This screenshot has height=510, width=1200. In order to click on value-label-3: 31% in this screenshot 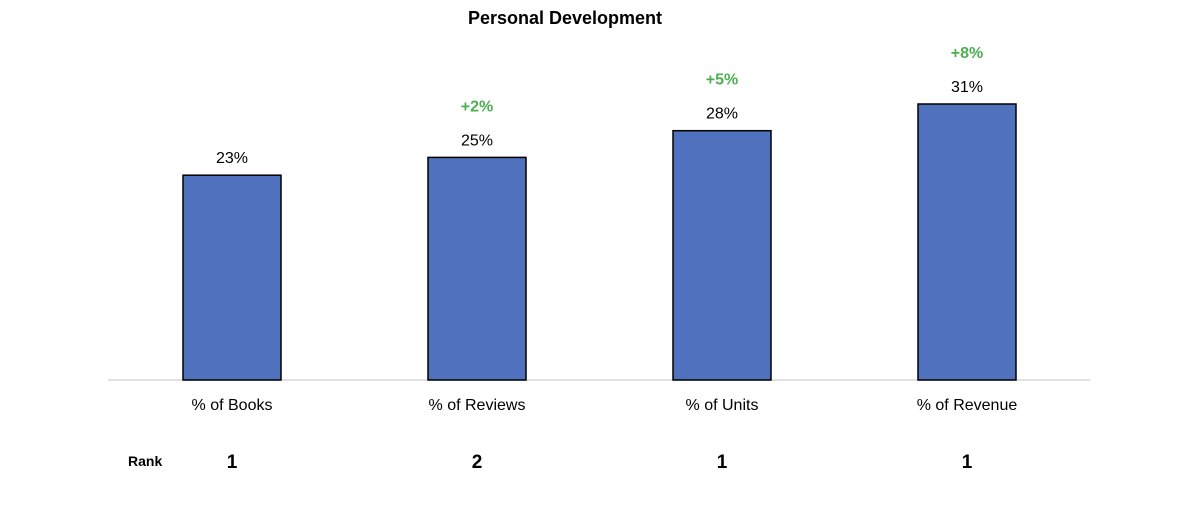, I will do `click(967, 87)`.